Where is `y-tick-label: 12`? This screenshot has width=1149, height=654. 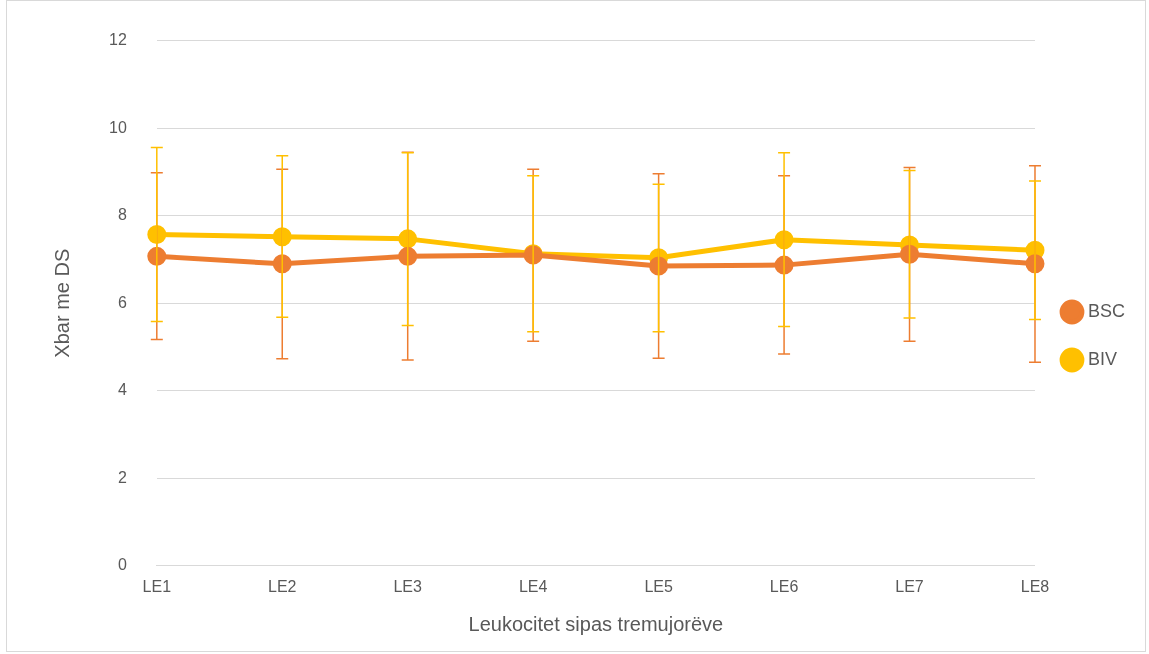 y-tick-label: 12 is located at coordinates (118, 40).